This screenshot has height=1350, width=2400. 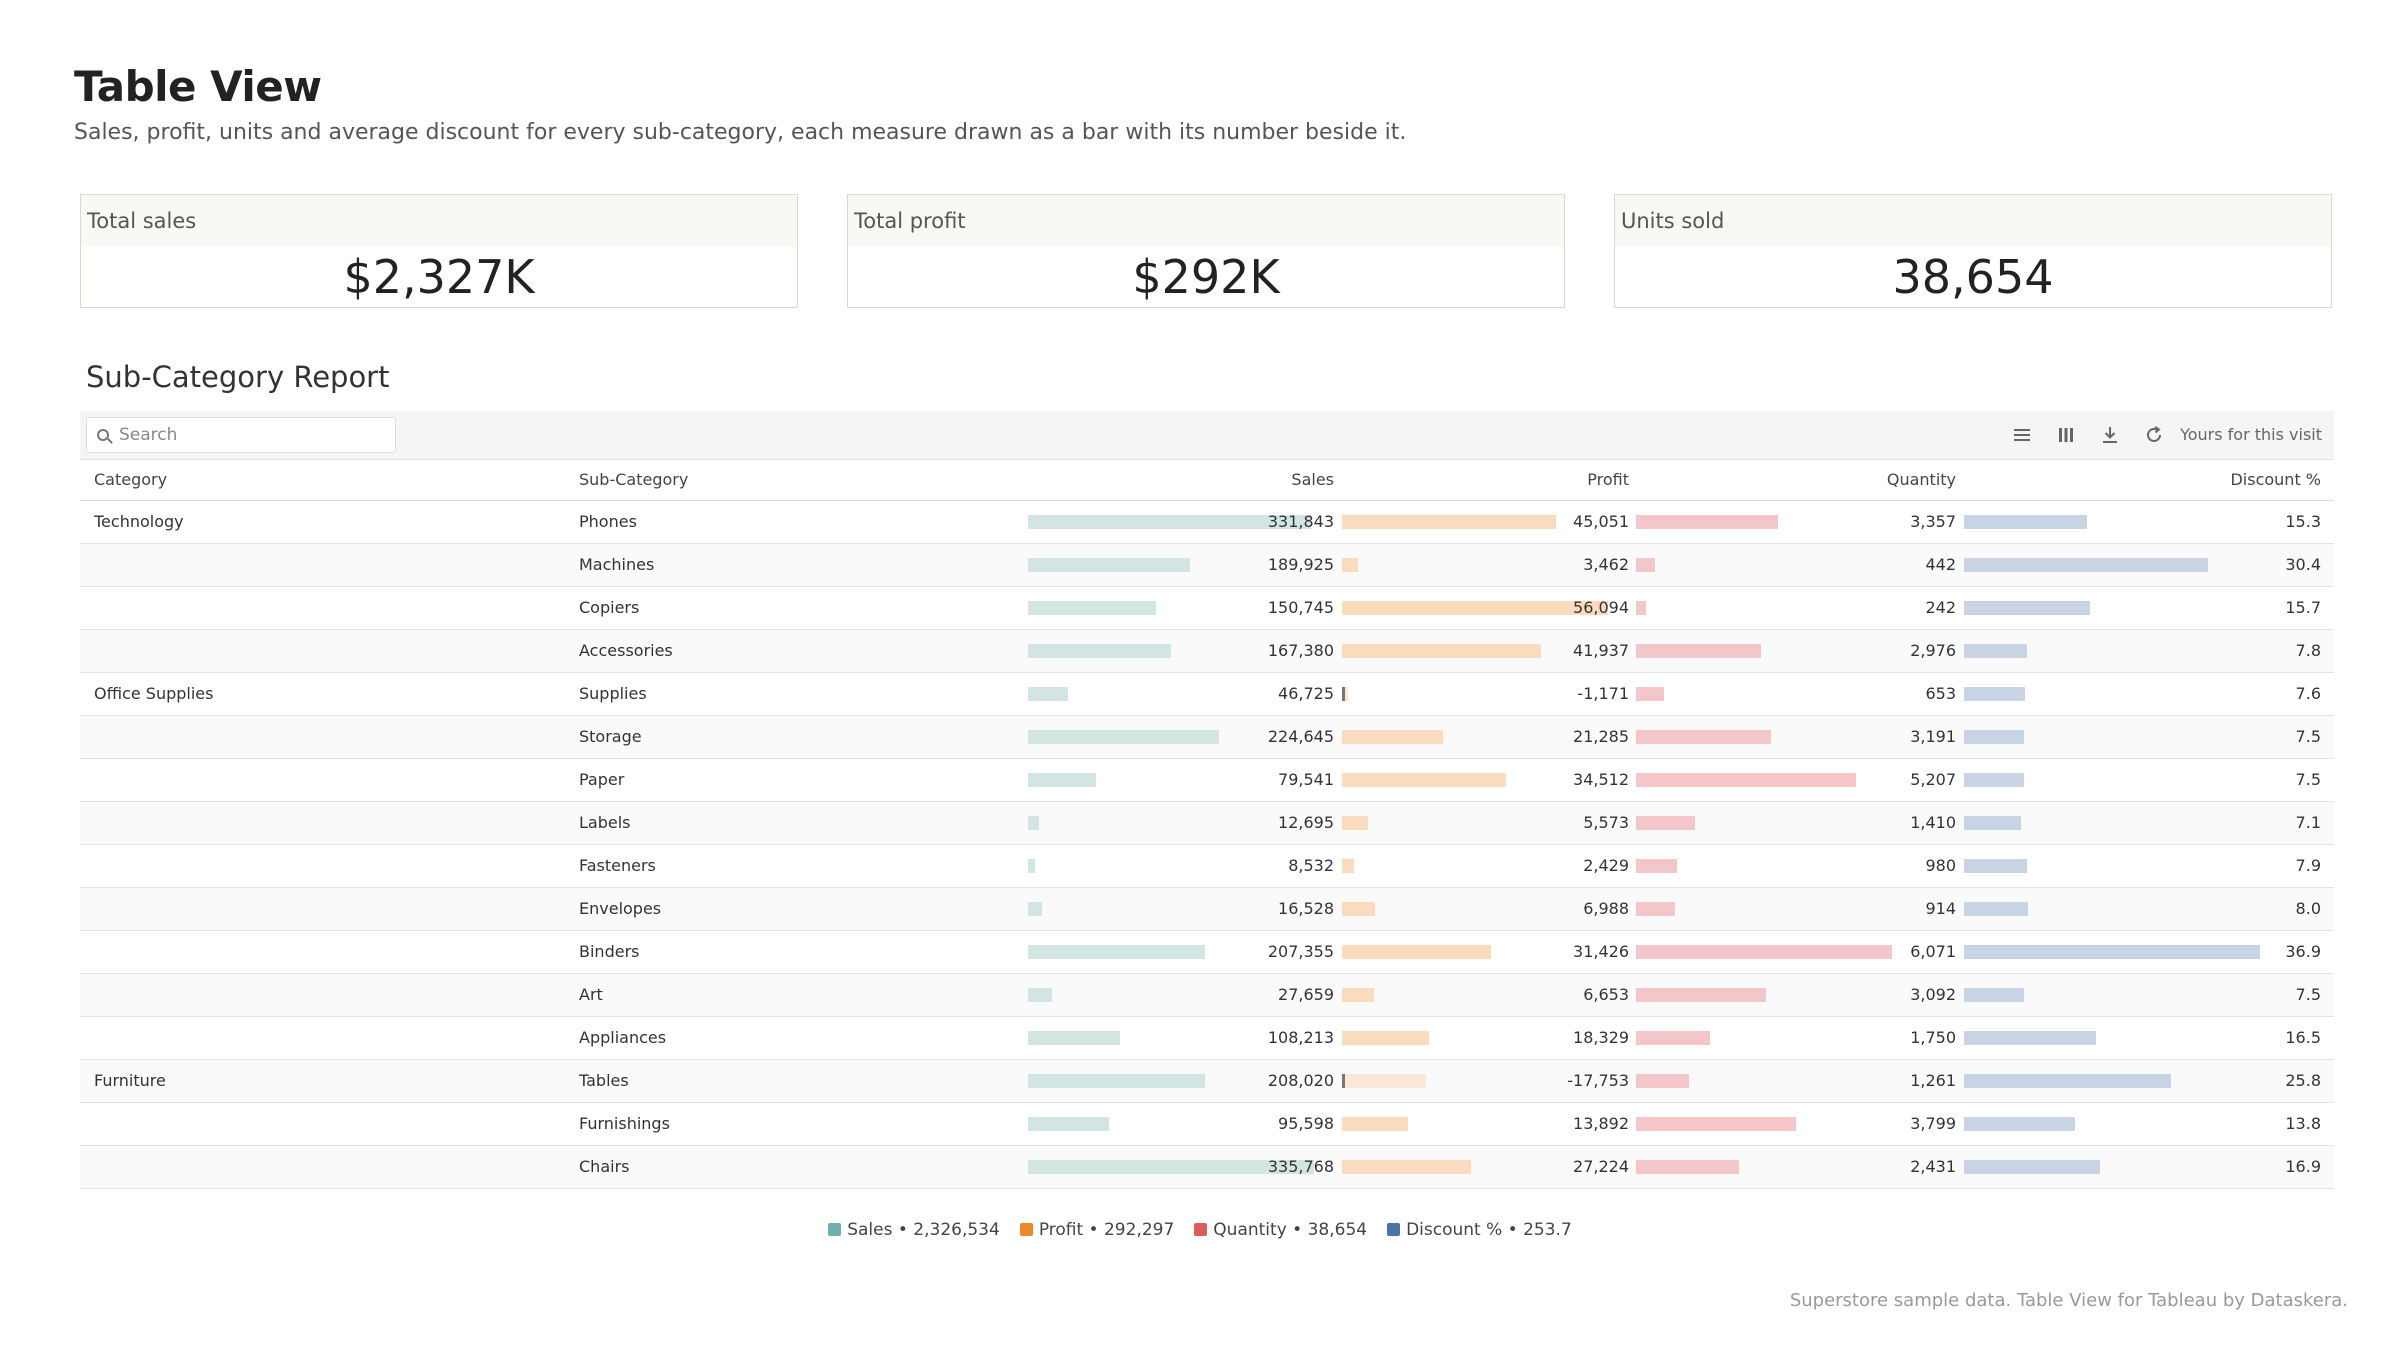 What do you see at coordinates (1206, 277) in the screenshot?
I see `kpi-value: $292K` at bounding box center [1206, 277].